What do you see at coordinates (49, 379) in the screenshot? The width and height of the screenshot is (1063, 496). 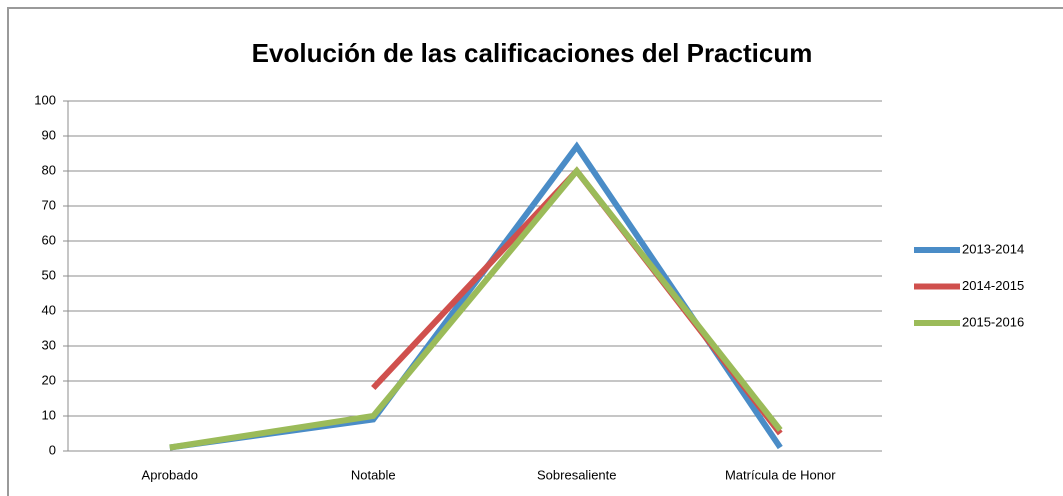 I see `y-tick-label: 20` at bounding box center [49, 379].